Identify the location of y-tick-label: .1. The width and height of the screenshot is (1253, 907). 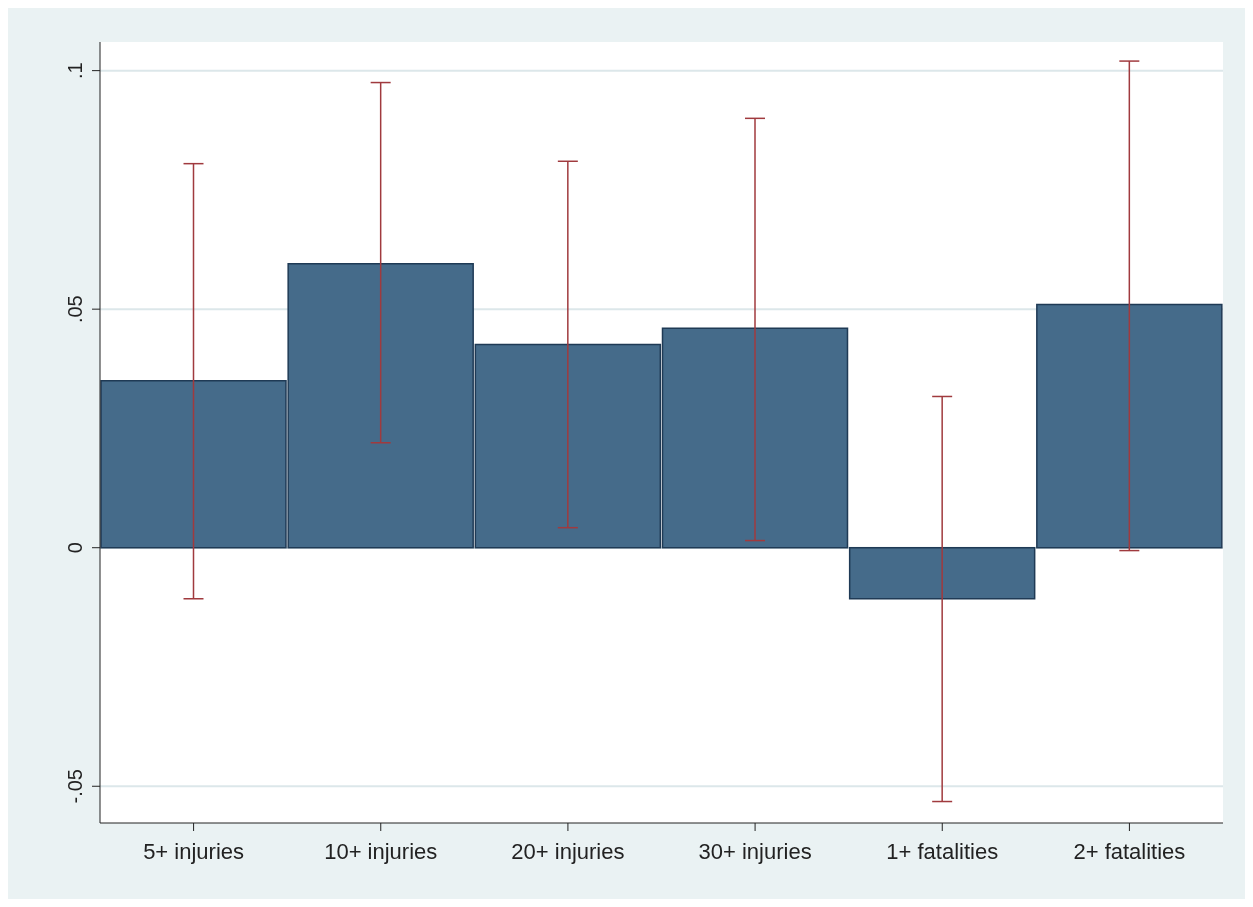
(75, 70).